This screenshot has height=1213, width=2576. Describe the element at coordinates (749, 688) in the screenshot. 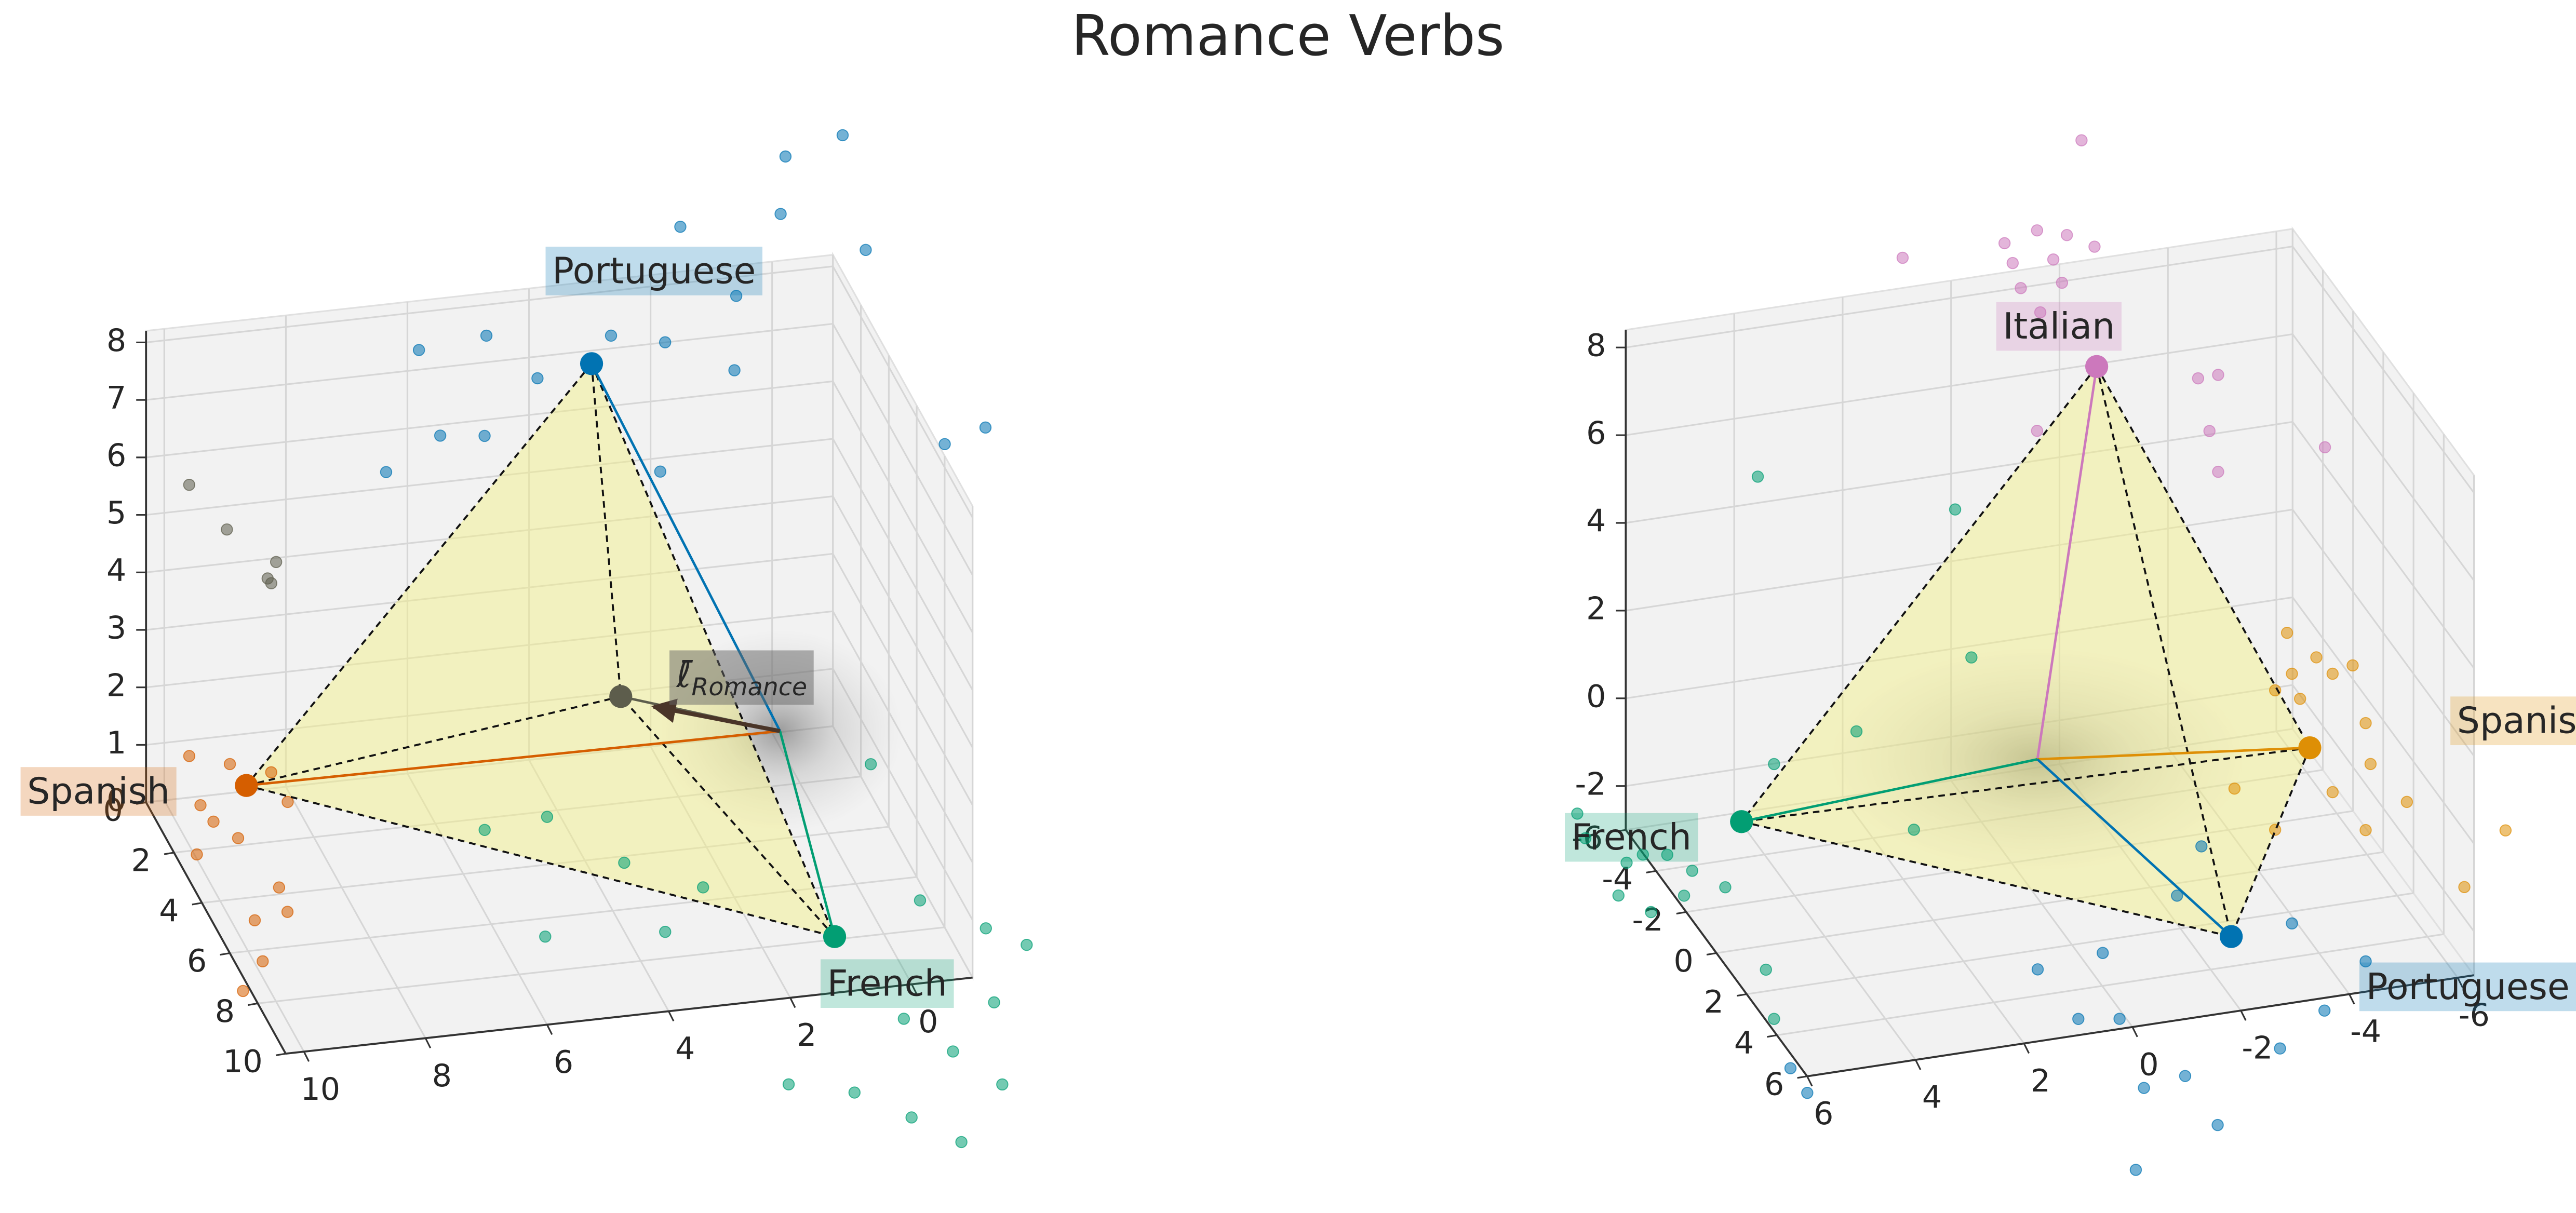

I see `annotation-subscript: Romance` at that location.